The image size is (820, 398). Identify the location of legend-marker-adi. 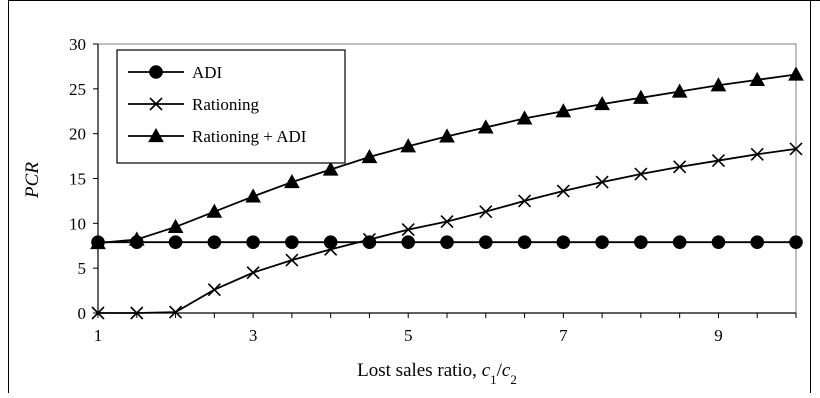
(156, 72).